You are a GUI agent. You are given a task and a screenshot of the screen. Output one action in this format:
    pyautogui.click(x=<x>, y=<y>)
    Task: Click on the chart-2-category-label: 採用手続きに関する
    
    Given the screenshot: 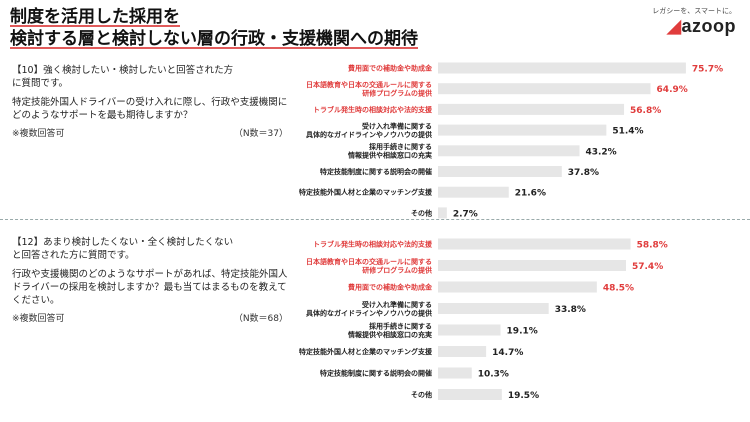 What is the action you would take?
    pyautogui.click(x=400, y=325)
    